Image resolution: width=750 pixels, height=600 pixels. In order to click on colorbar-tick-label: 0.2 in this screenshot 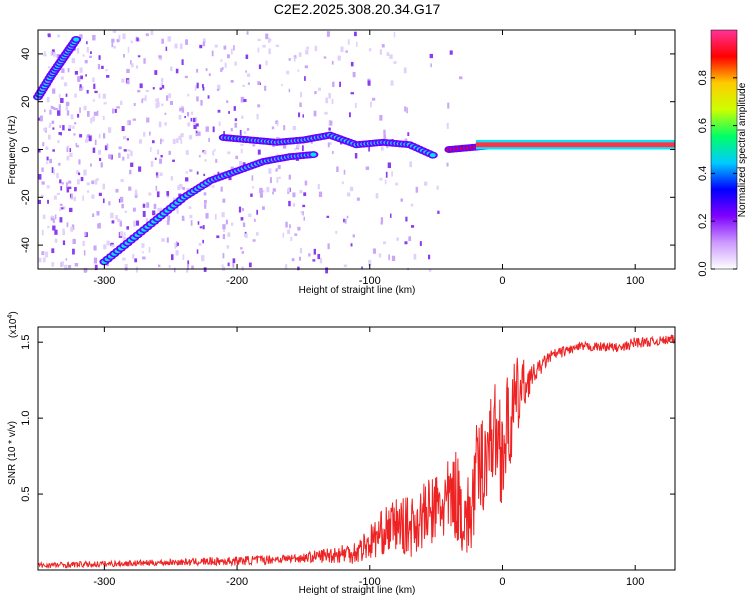, I will do `click(703, 221)`.